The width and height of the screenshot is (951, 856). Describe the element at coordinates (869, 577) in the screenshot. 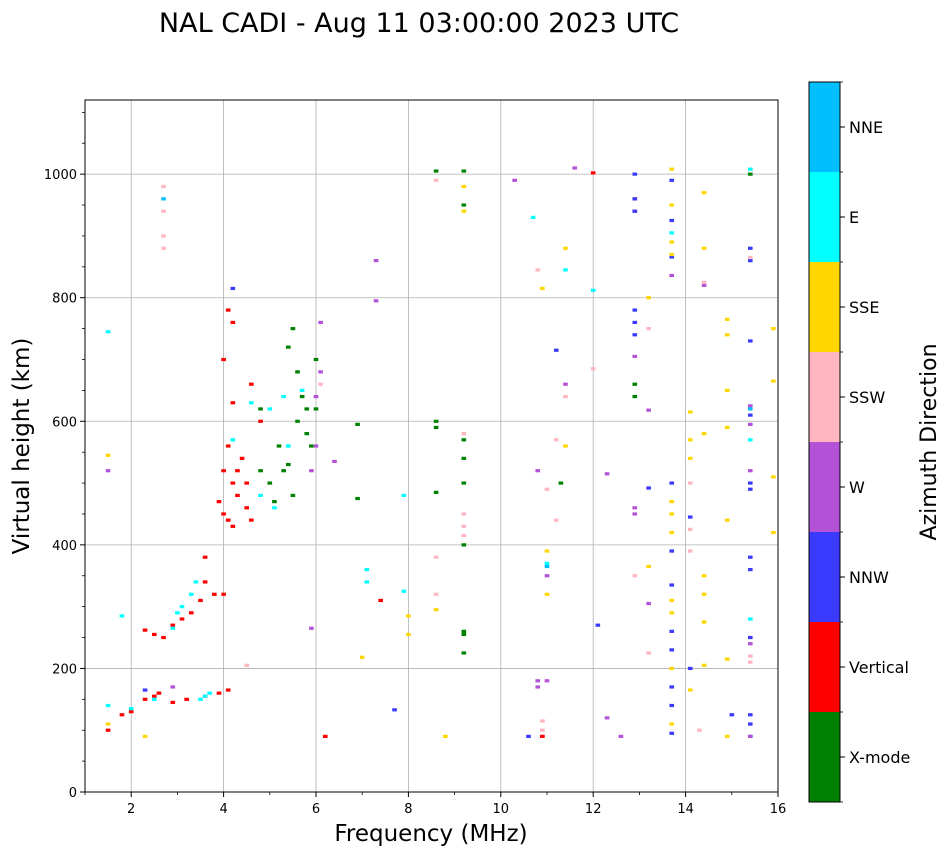

I see `colorbar-tick-label: NNW` at that location.